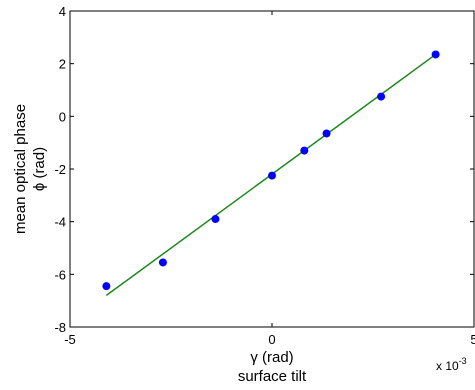 The height and width of the screenshot is (390, 475). Describe the element at coordinates (20, 169) in the screenshot. I see `y-axis-label-line1: mean optical phase` at that location.